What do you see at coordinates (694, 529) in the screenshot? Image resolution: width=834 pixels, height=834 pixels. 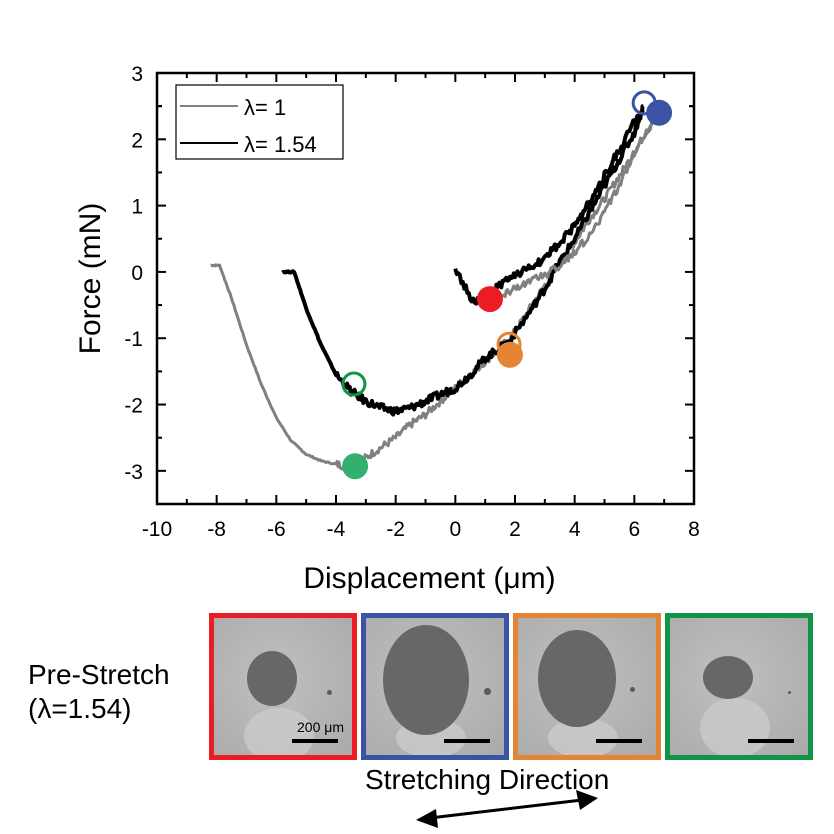 I see `x-tick-label: 8` at bounding box center [694, 529].